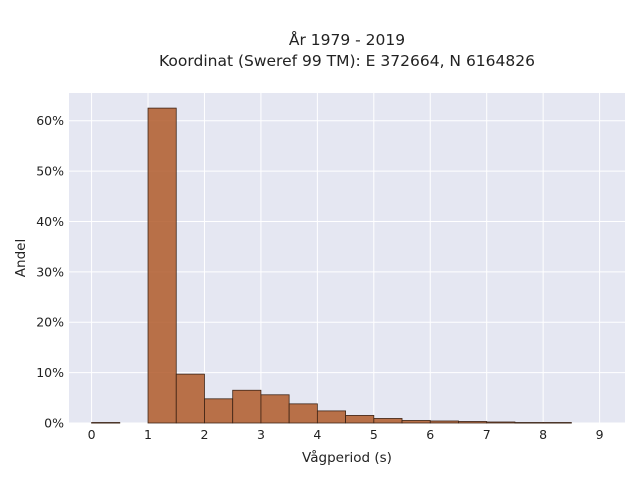  I want to click on y-tick-label: 30%, so click(50, 271).